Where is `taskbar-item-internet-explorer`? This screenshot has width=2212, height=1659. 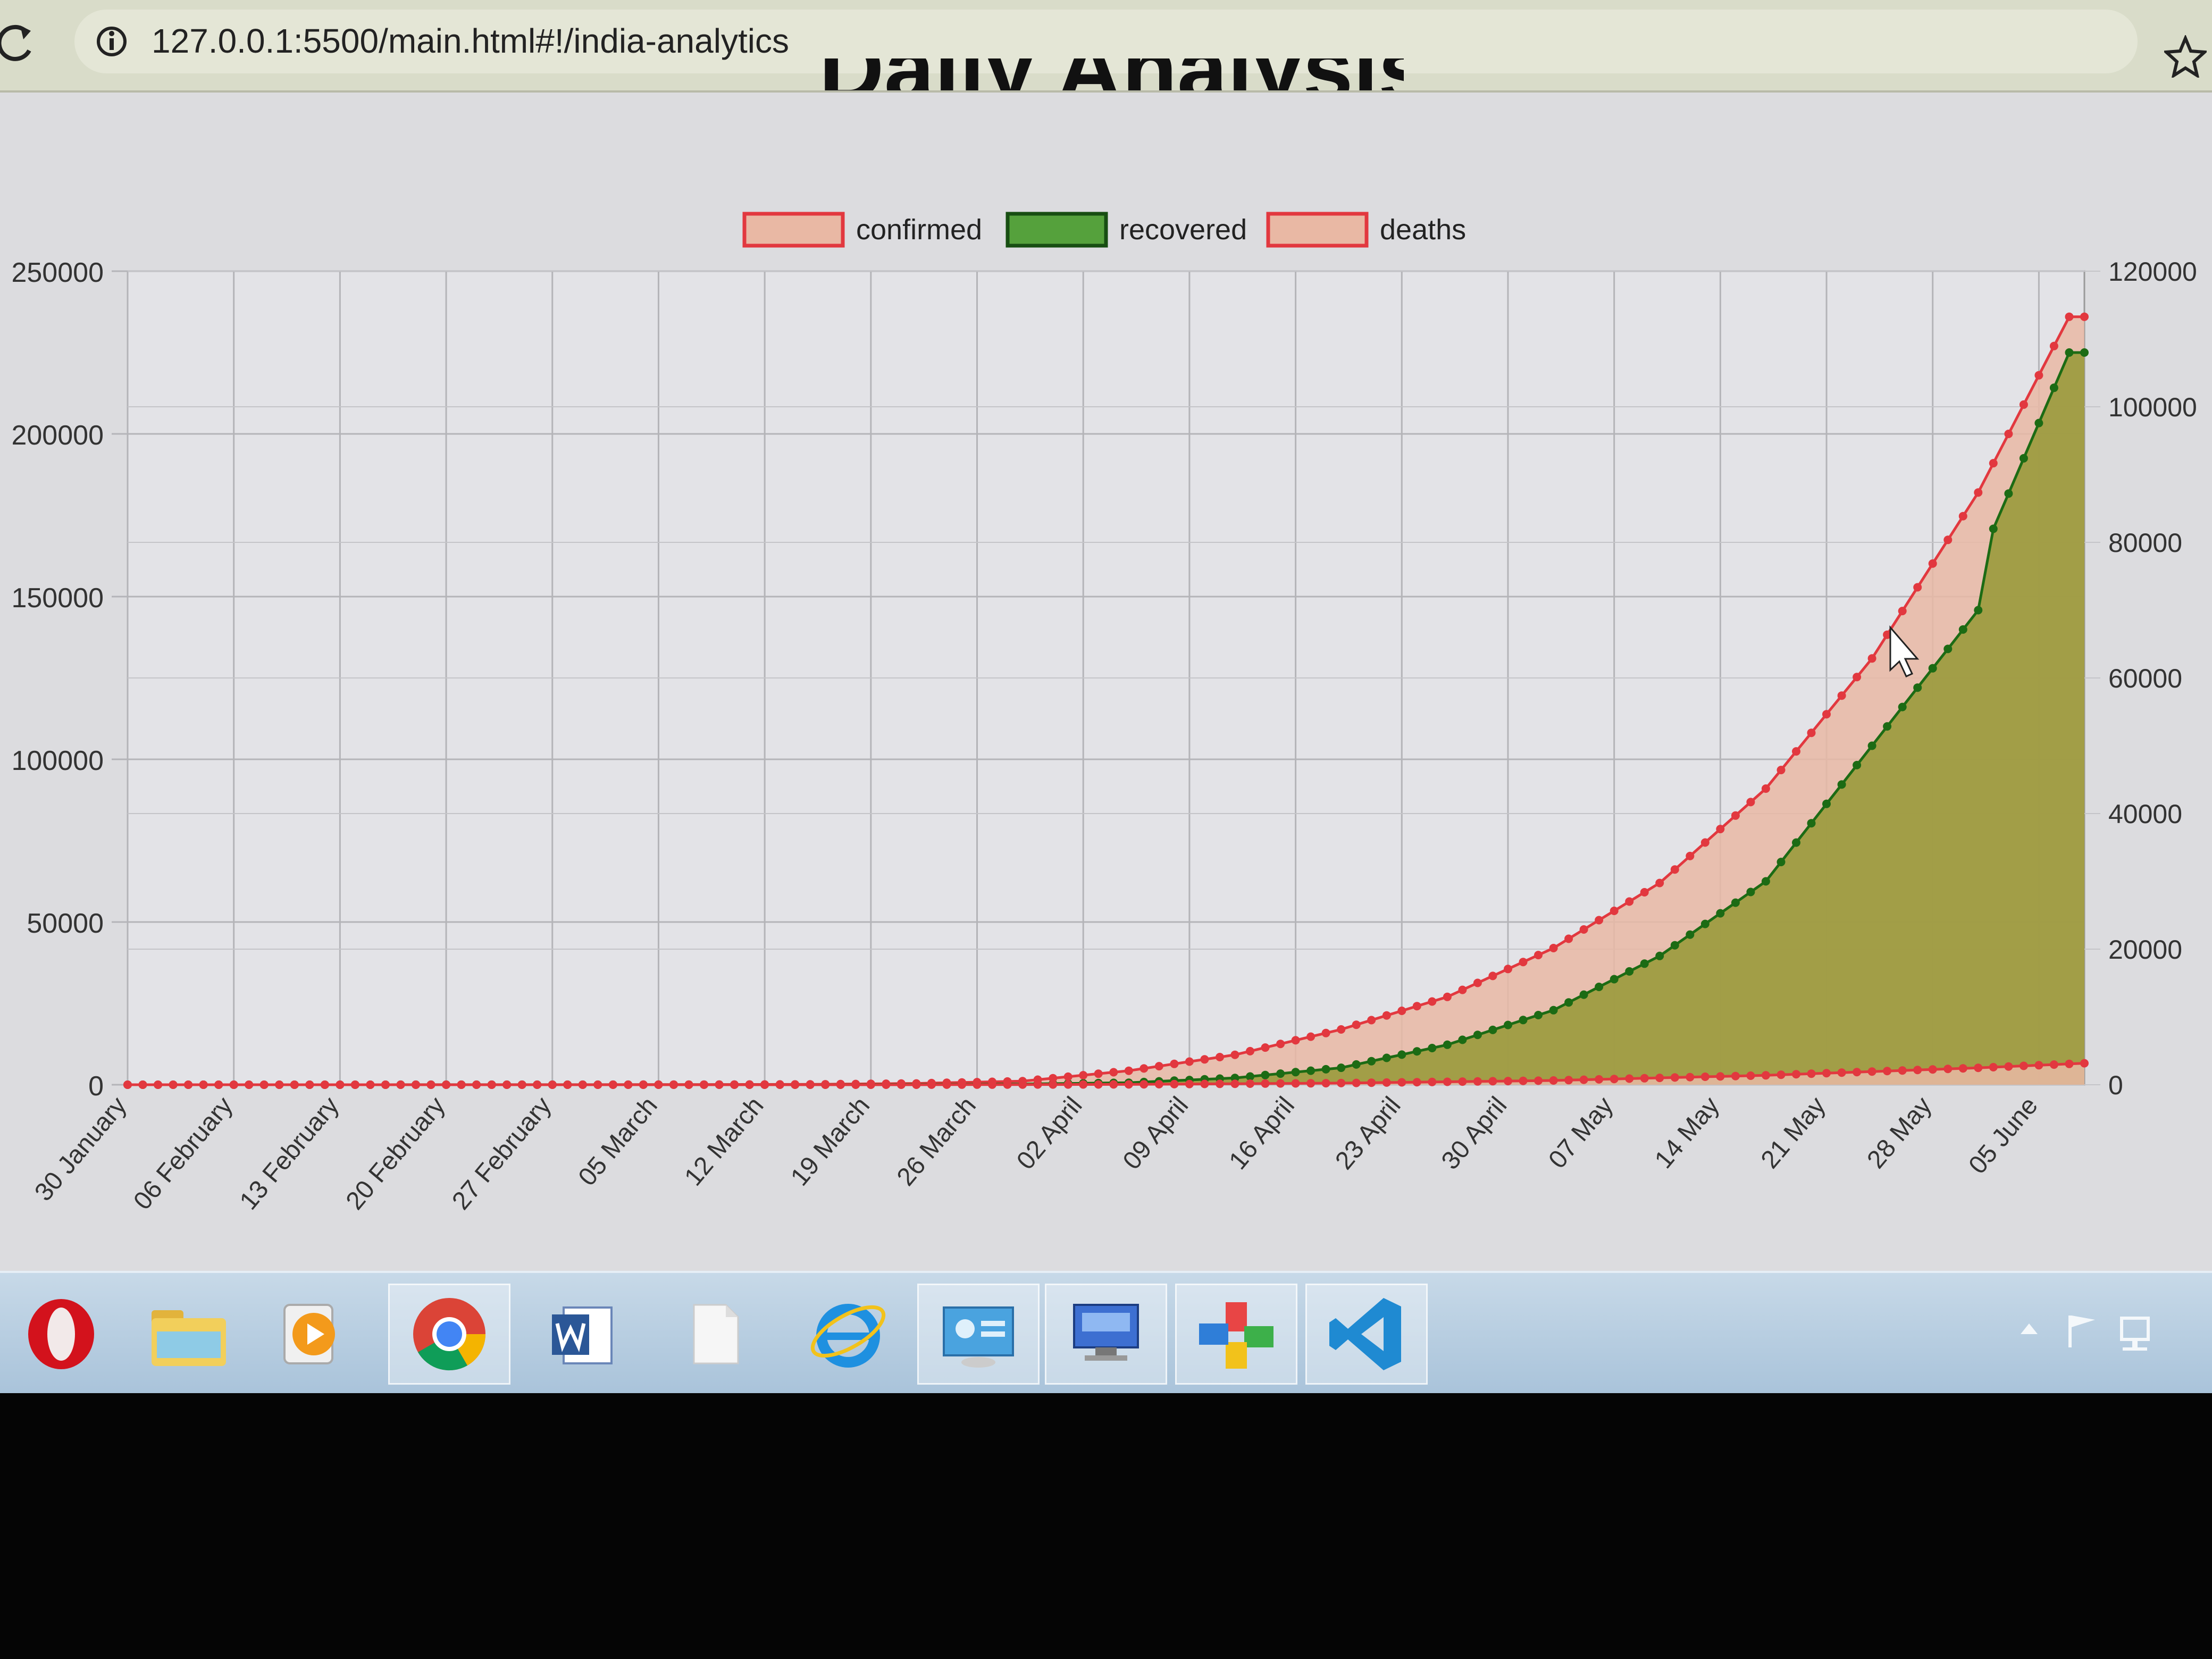
taskbar-item-internet-explorer is located at coordinates (848, 1334).